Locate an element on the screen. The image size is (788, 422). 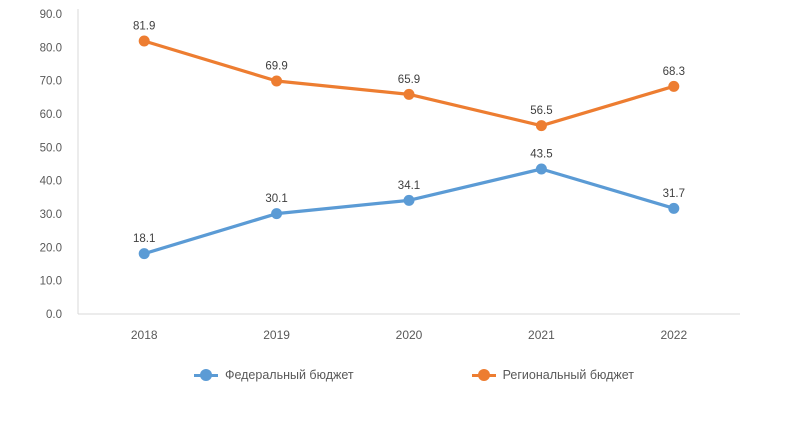
y-axis-tick-label: 40.0 is located at coordinates (51, 182).